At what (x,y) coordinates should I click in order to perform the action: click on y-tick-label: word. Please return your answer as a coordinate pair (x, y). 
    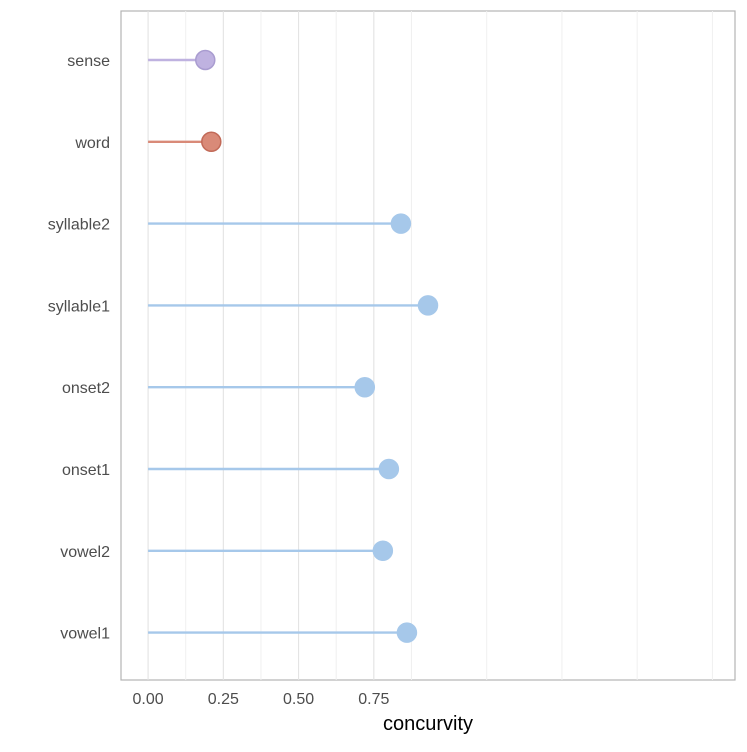
    Looking at the image, I should click on (92, 143).